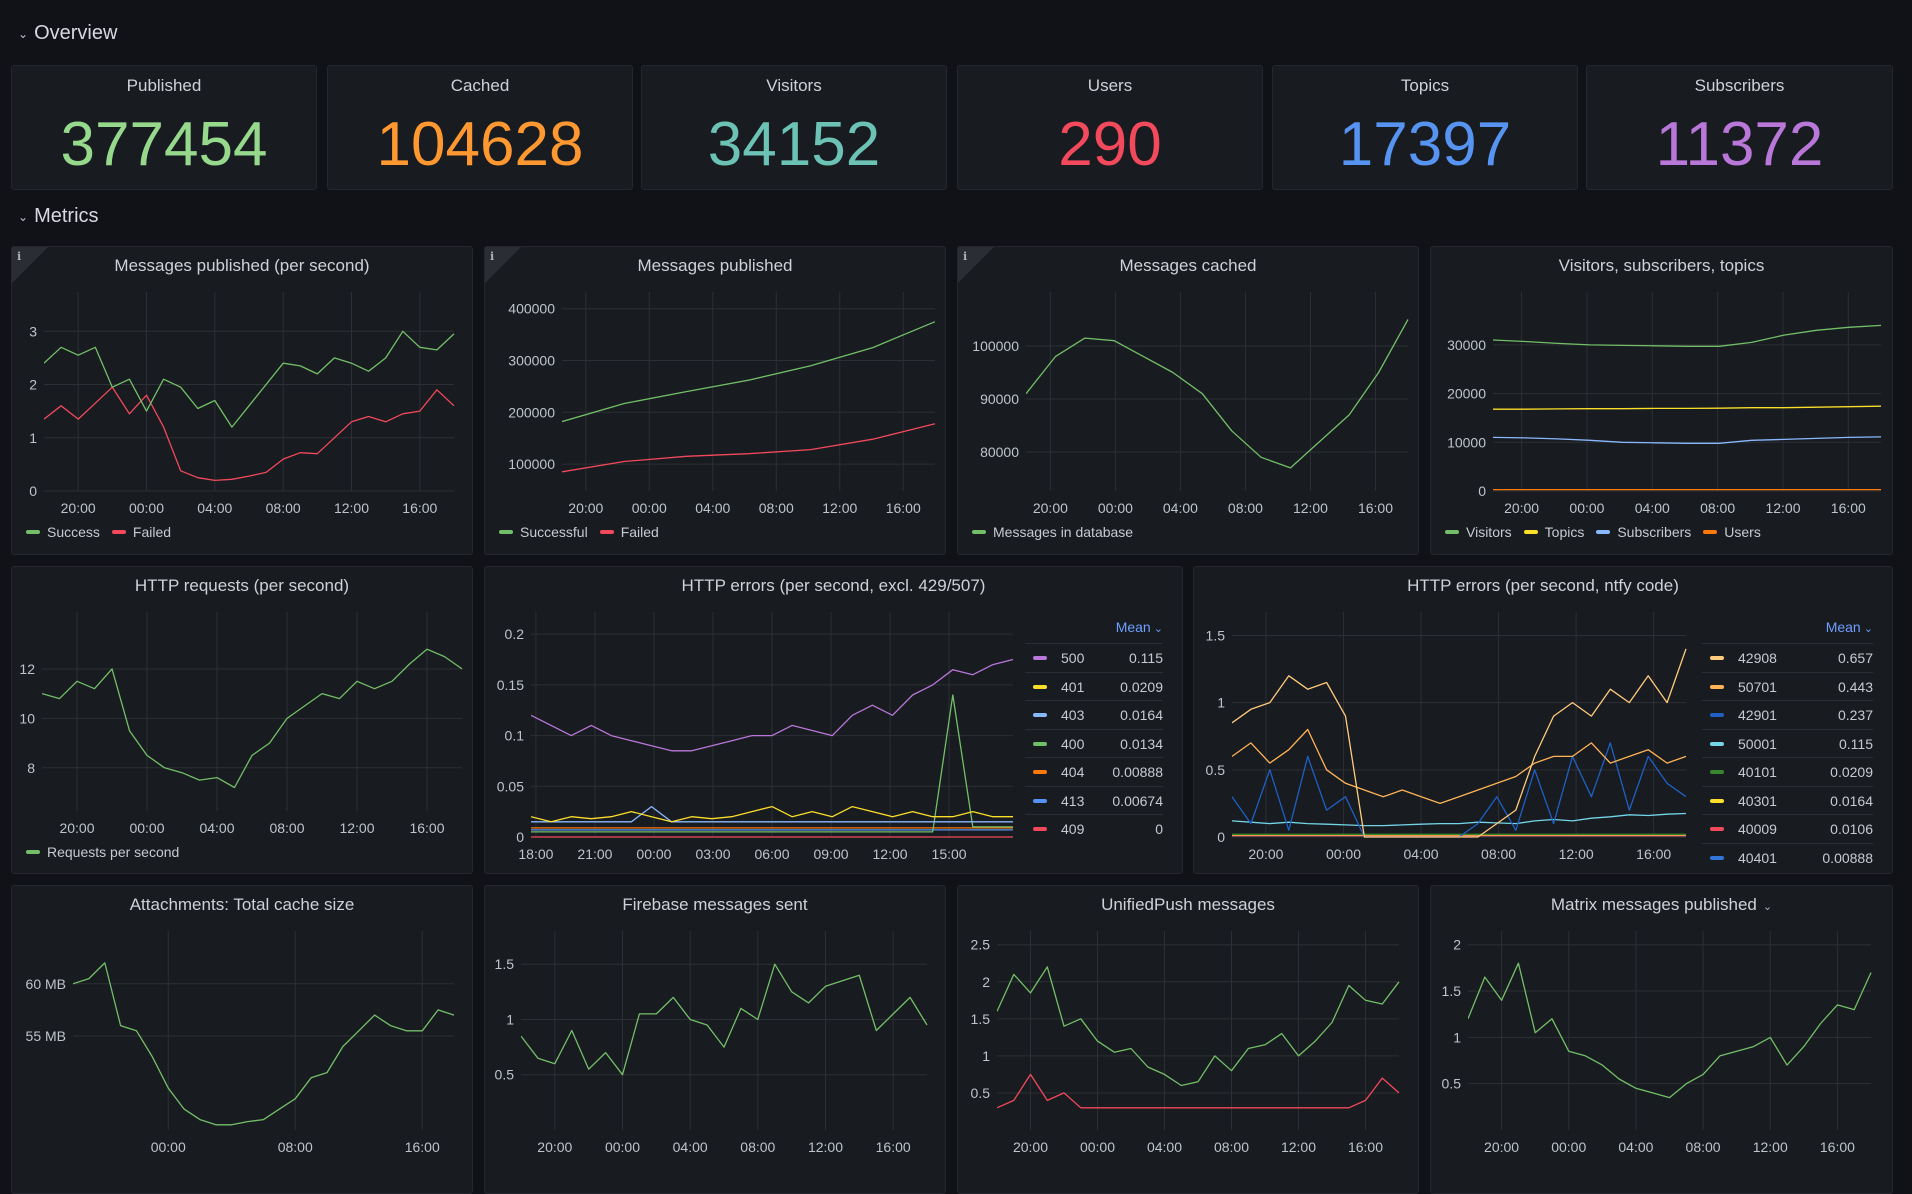 The image size is (1912, 1194). Describe the element at coordinates (252, 718) in the screenshot. I see `series-line-requests-per-second` at that location.